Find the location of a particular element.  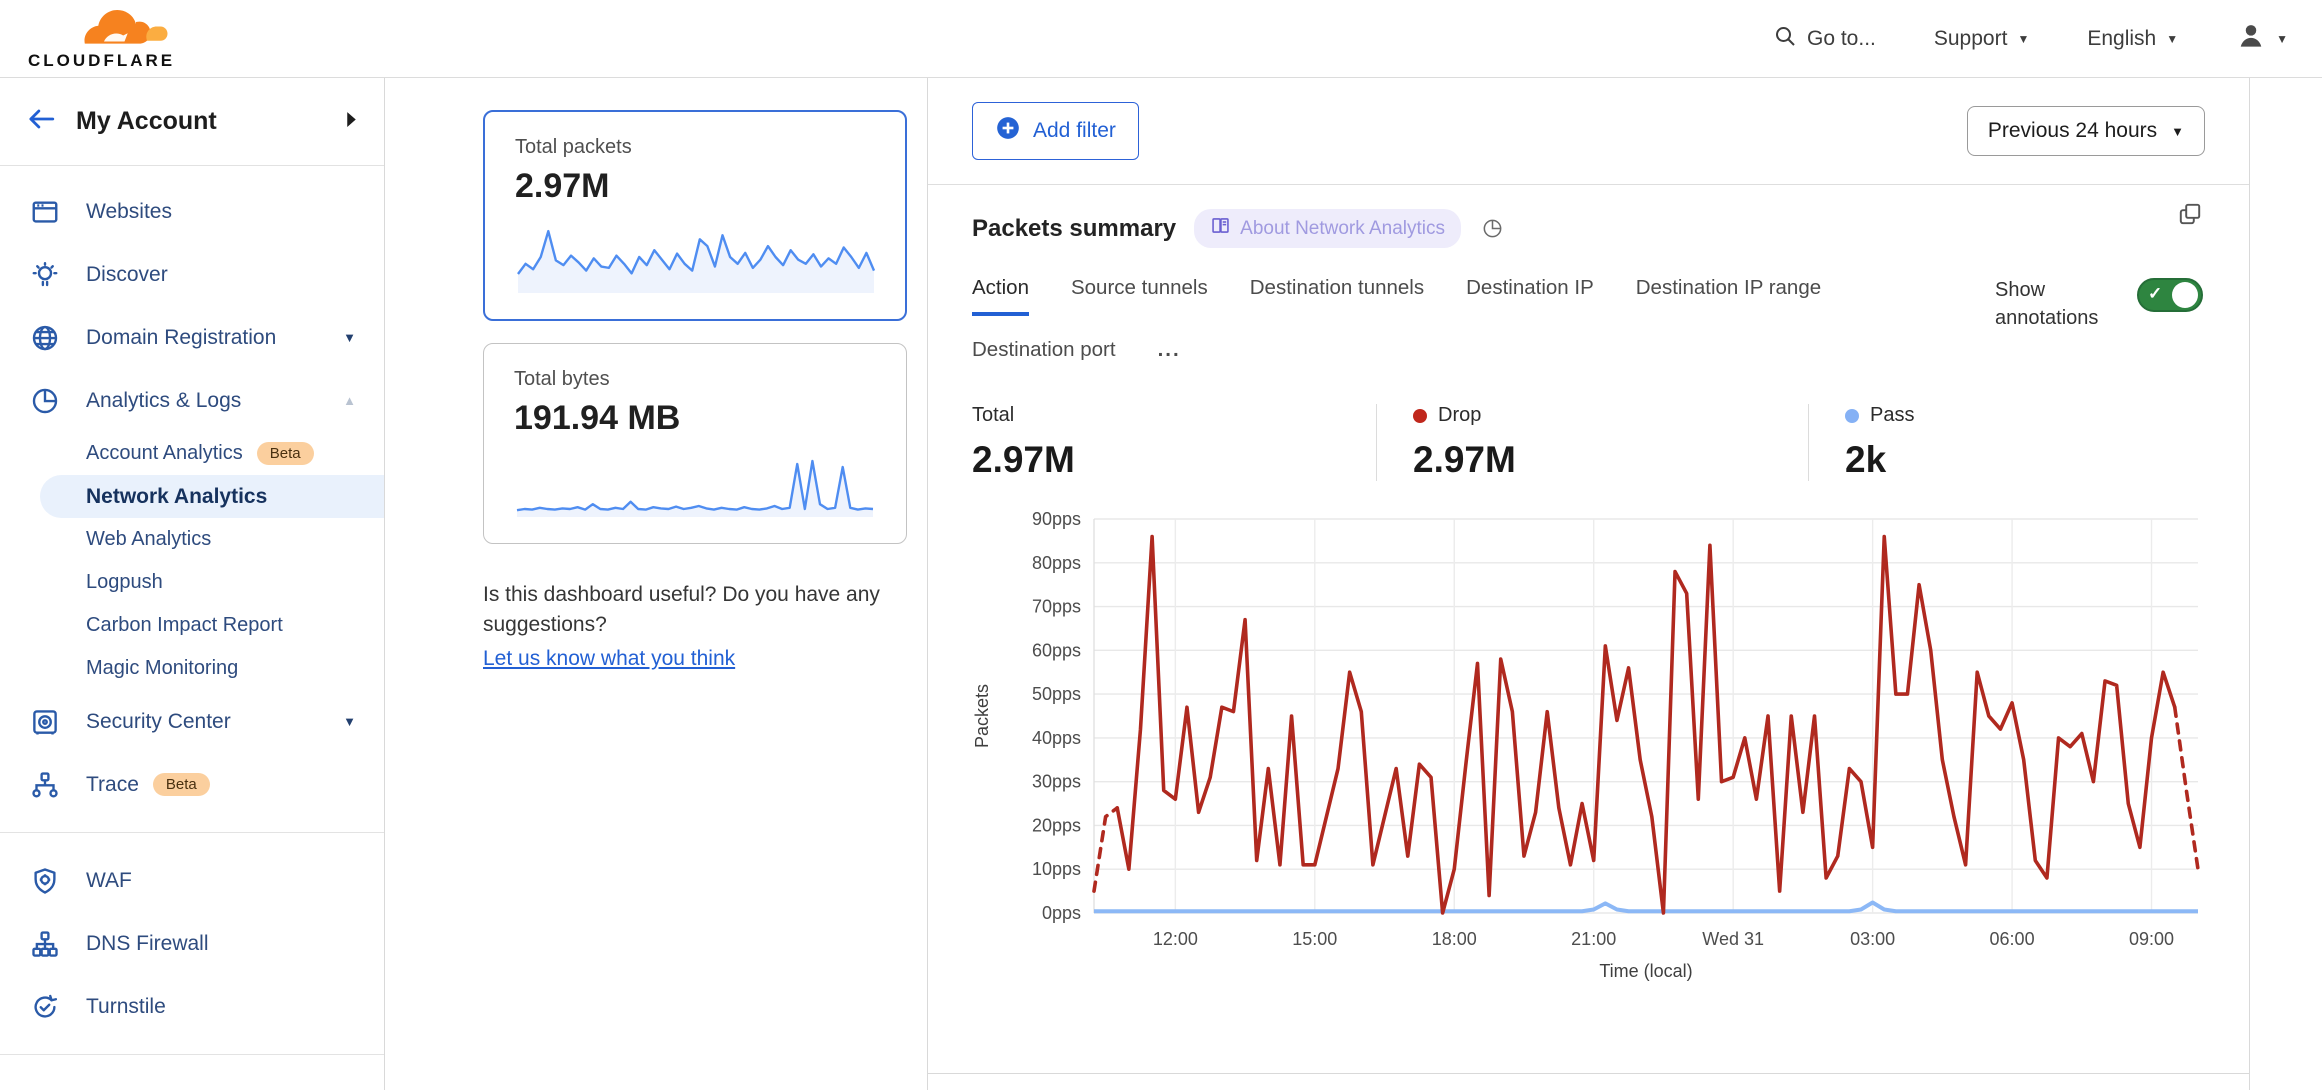

total-bytes-card: Total bytes 191.94 MB is located at coordinates (695, 443).